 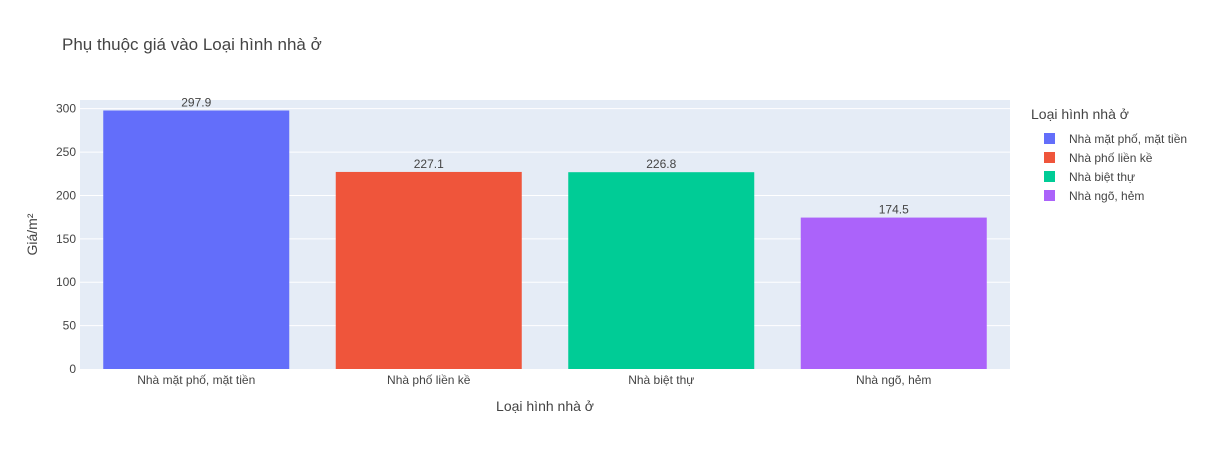 What do you see at coordinates (1102, 177) in the screenshot?
I see `legend-label: Nhà biệt thự` at bounding box center [1102, 177].